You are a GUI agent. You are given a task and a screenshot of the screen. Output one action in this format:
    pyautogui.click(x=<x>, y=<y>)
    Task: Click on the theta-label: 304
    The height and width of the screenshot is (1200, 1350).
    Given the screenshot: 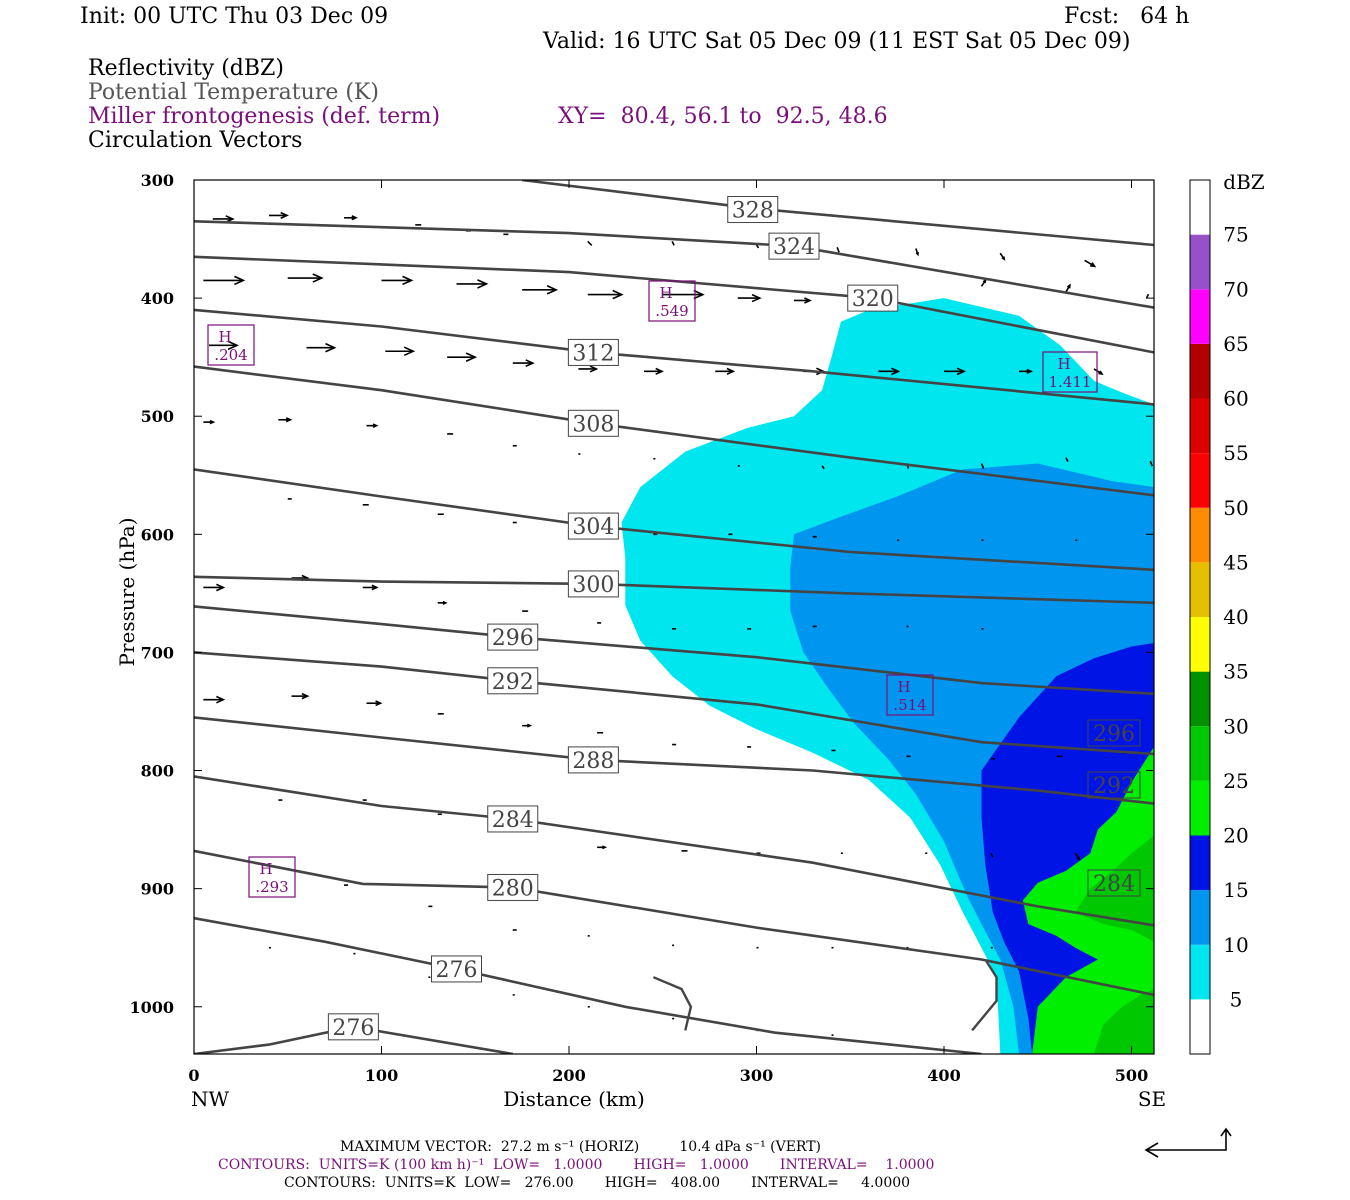 What is the action you would take?
    pyautogui.click(x=593, y=527)
    